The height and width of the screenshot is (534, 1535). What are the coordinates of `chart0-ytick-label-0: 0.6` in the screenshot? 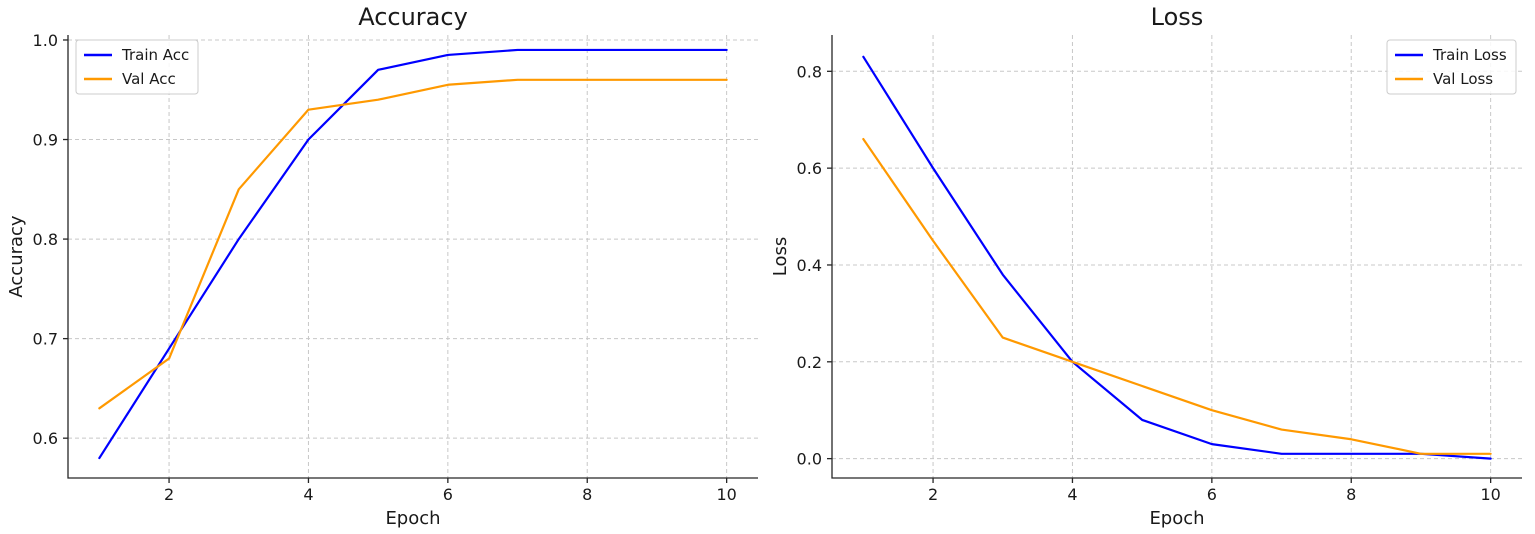 It's located at (45, 438).